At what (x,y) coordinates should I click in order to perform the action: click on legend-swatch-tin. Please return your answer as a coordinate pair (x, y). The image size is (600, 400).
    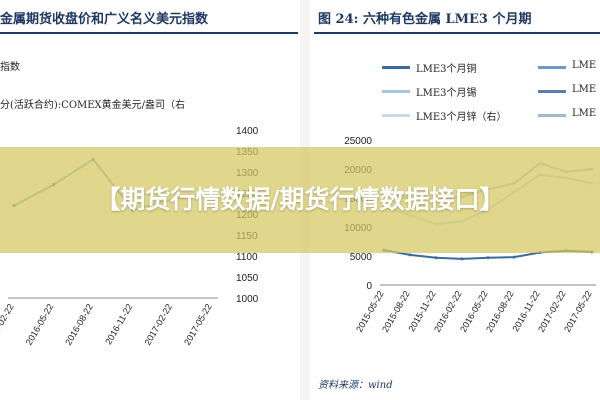
    Looking at the image, I should click on (396, 91).